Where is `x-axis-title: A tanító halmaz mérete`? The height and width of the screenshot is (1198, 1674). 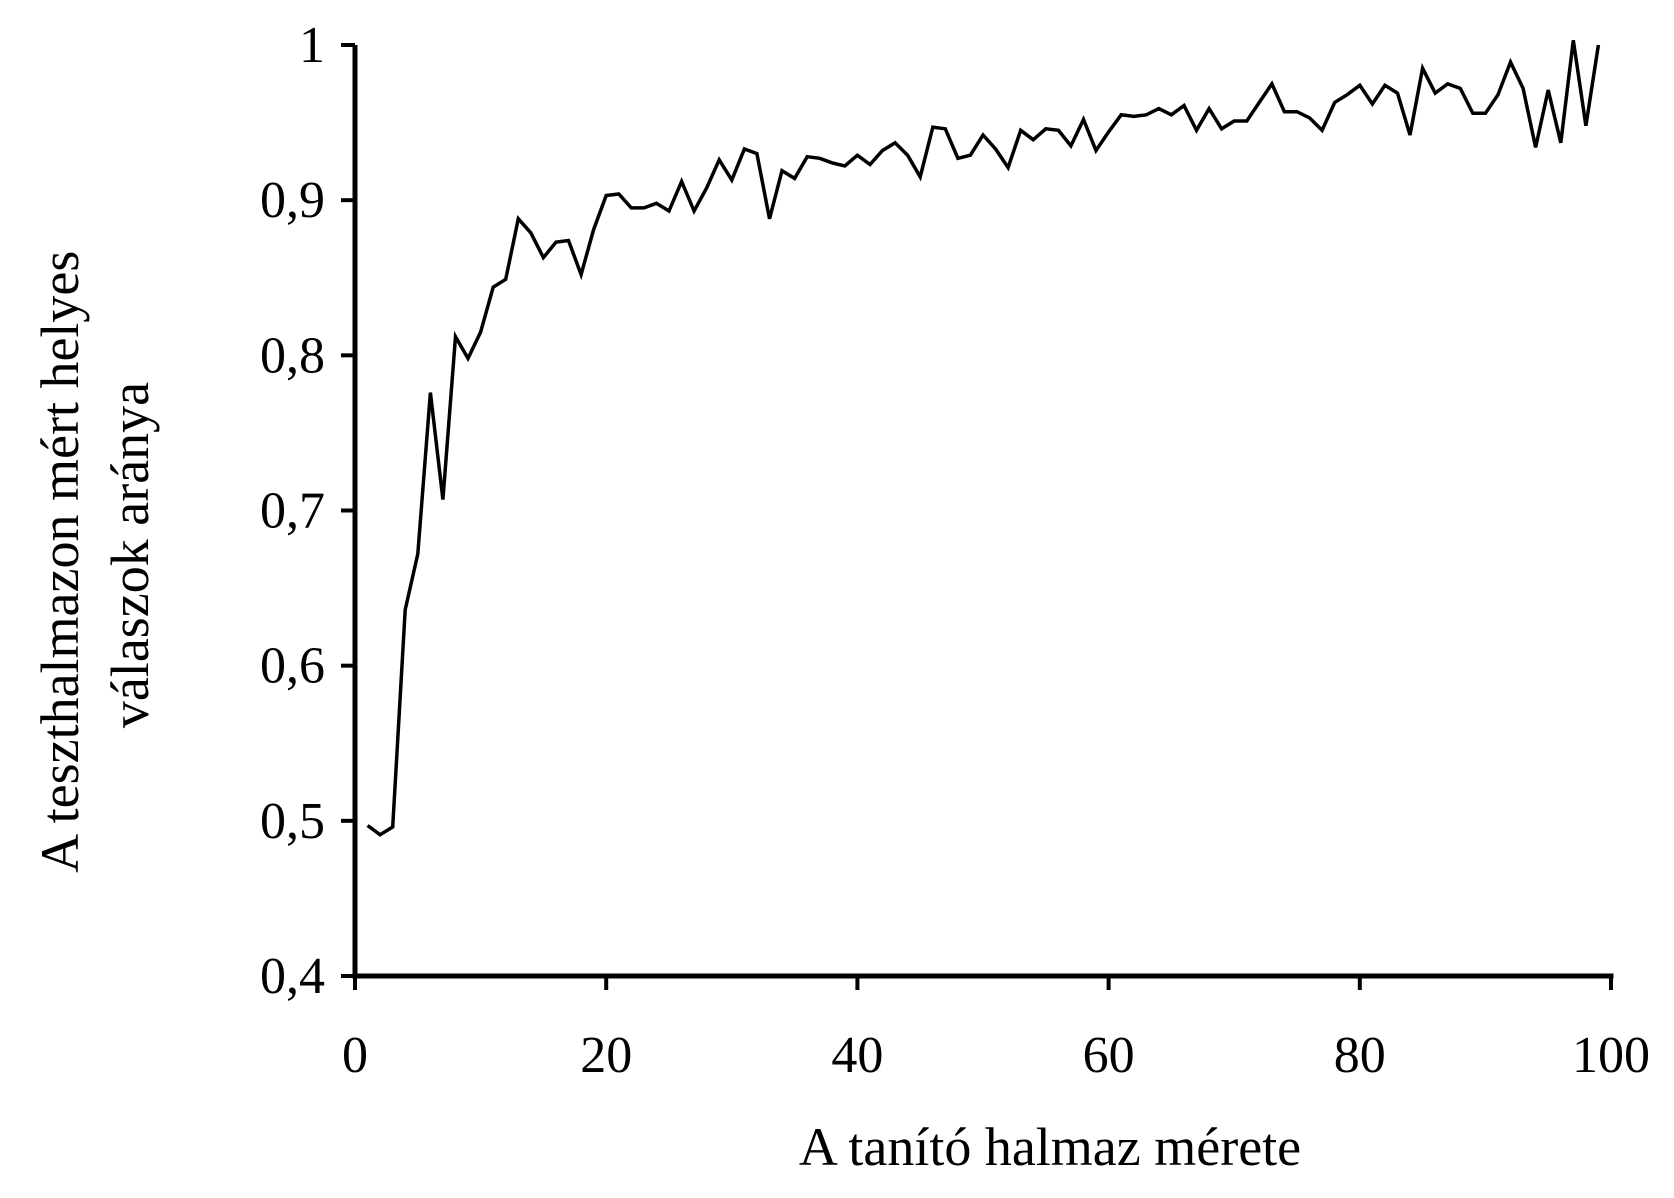
x-axis-title: A tanító halmaz mérete is located at coordinates (1050, 1147).